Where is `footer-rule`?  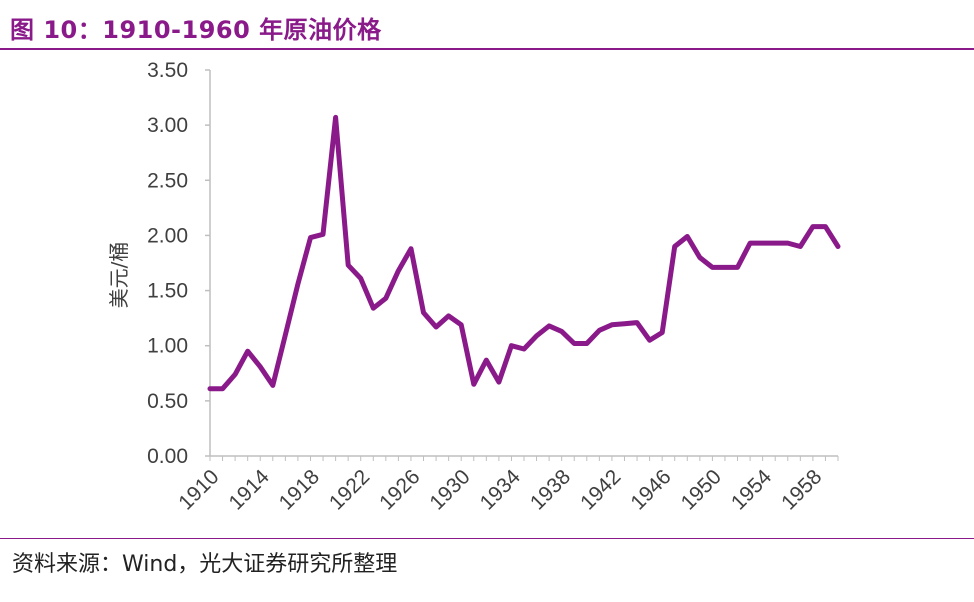
footer-rule is located at coordinates (487, 538).